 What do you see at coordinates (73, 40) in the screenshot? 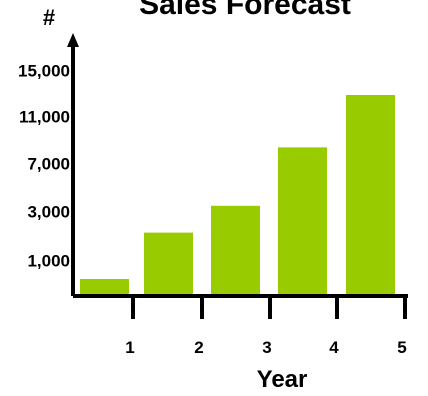
I see `y-axis-arrow` at bounding box center [73, 40].